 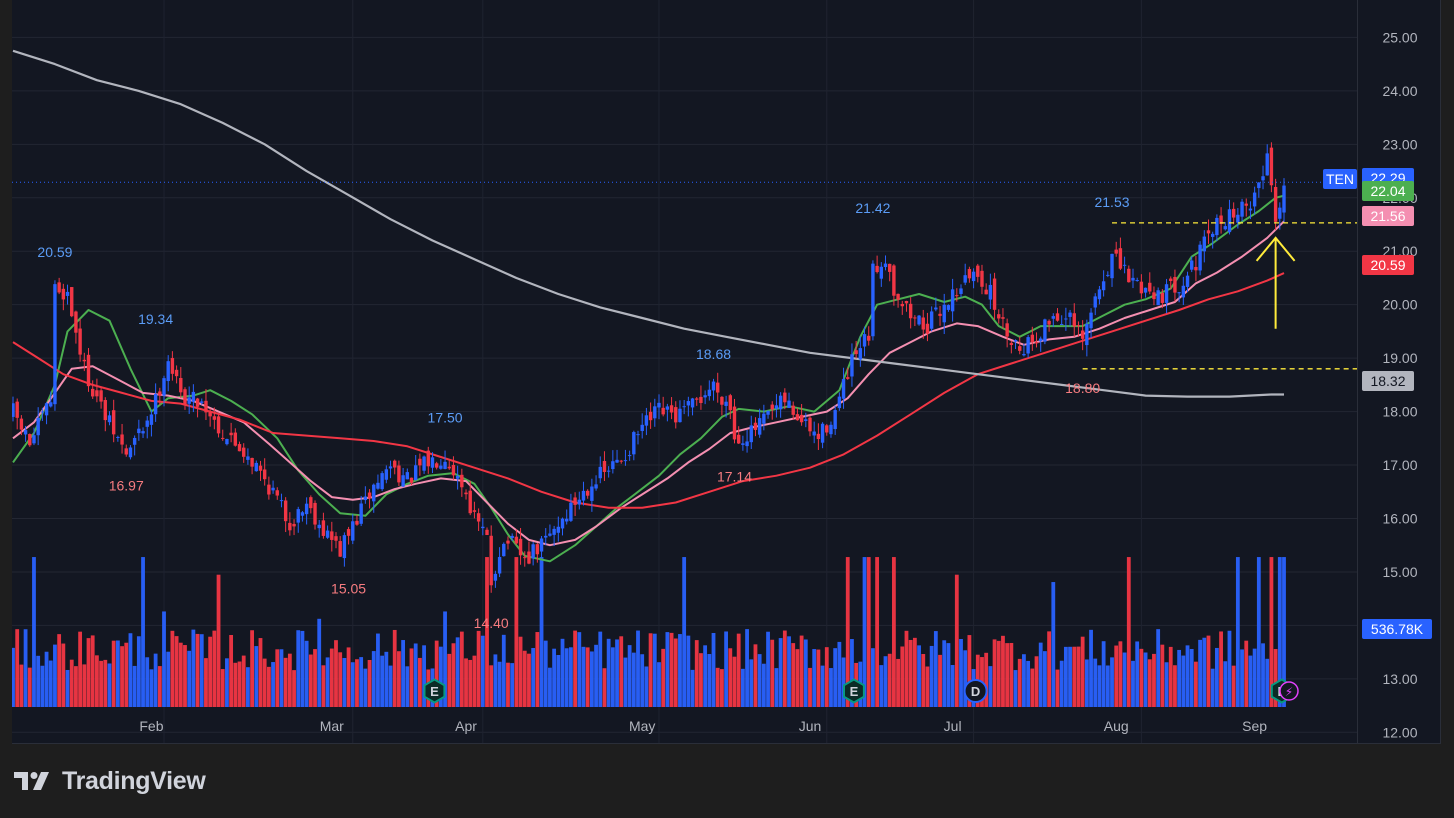 I want to click on tradingview-wordmark: TradingView, so click(x=134, y=780).